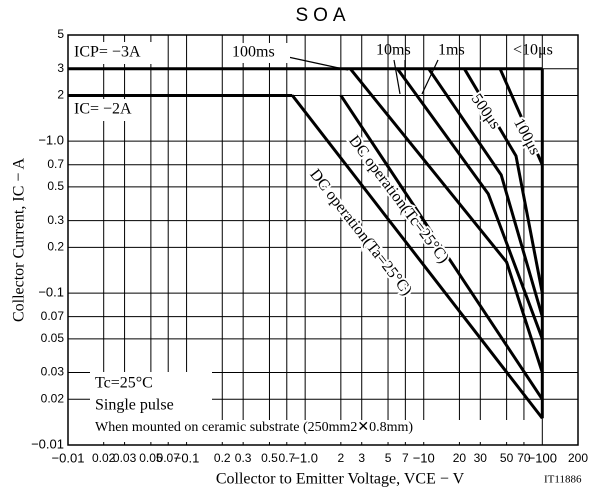  Describe the element at coordinates (125, 458) in the screenshot. I see `x-tick-label: 0.03` at that location.